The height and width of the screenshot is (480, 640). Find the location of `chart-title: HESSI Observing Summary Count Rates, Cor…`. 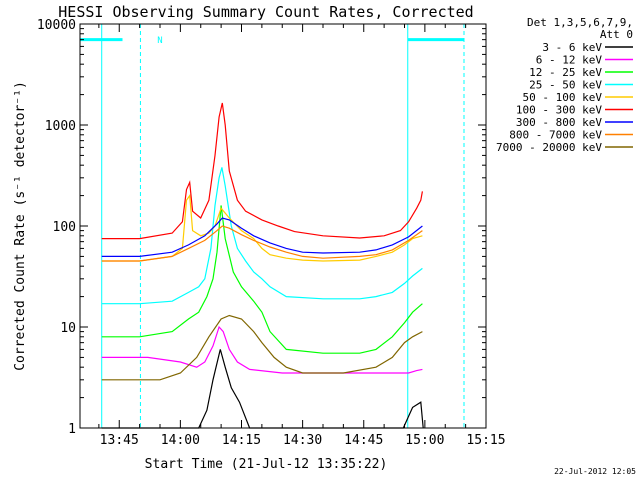

chart-title: HESSI Observing Summary Count Rates, Cor… is located at coordinates (265, 12).